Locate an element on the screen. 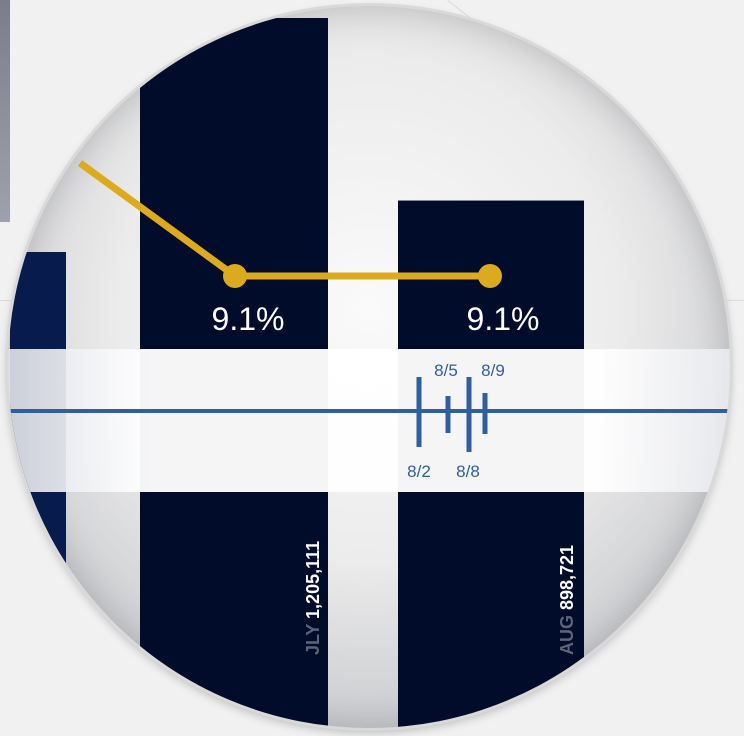 This screenshot has height=736, width=744. timeline-tick-label: 8/5 is located at coordinates (446, 370).